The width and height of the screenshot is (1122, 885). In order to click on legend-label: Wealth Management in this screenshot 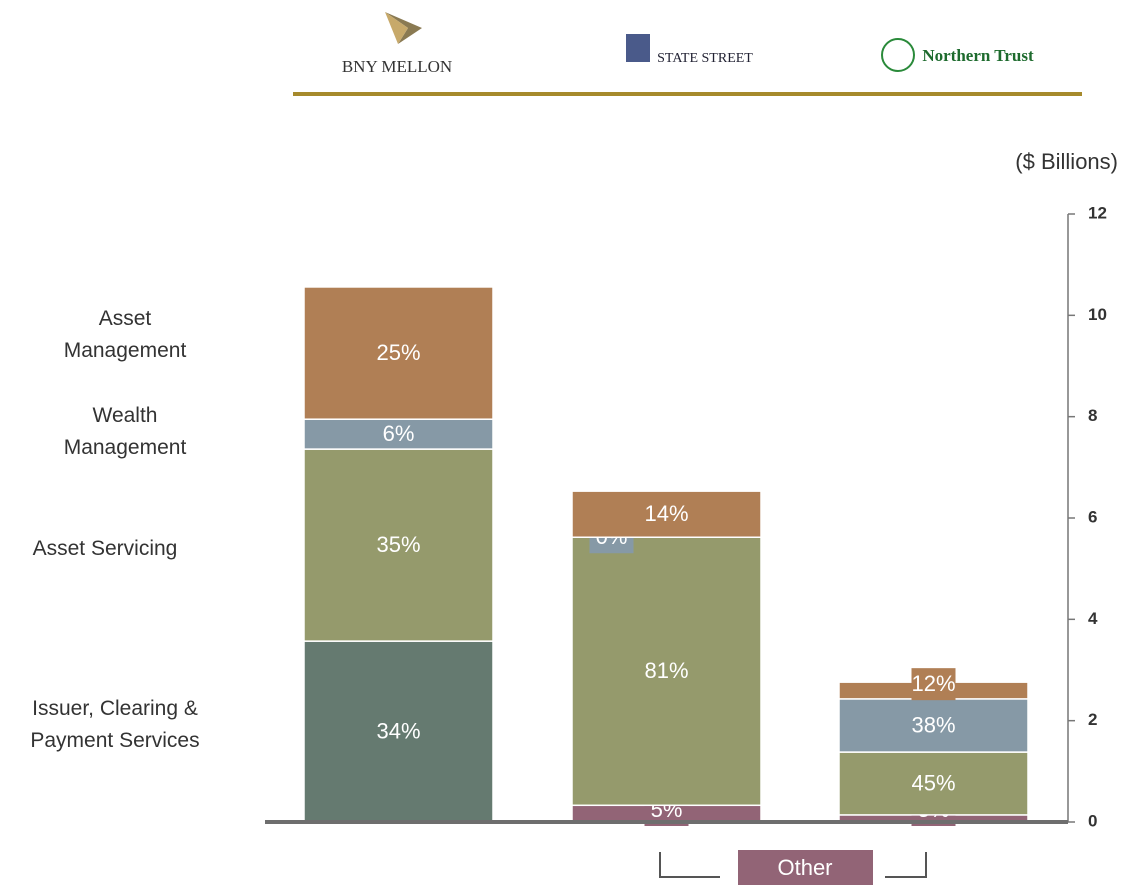, I will do `click(125, 431)`.